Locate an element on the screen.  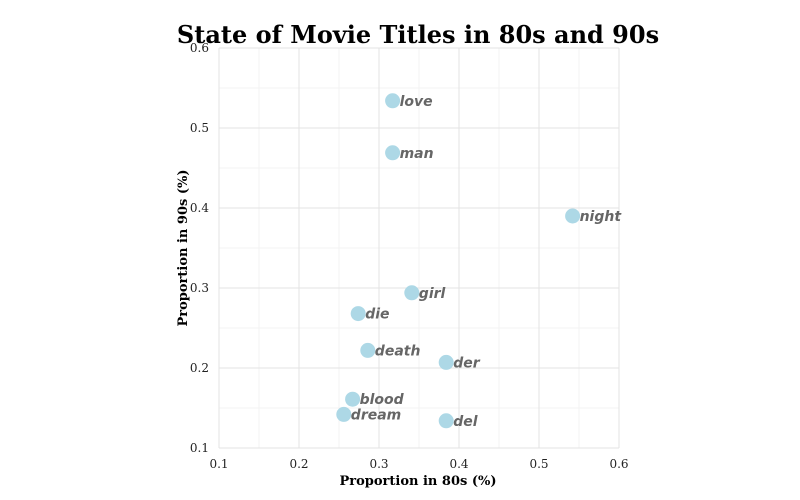
data-point-blood: blood is located at coordinates (375, 399).